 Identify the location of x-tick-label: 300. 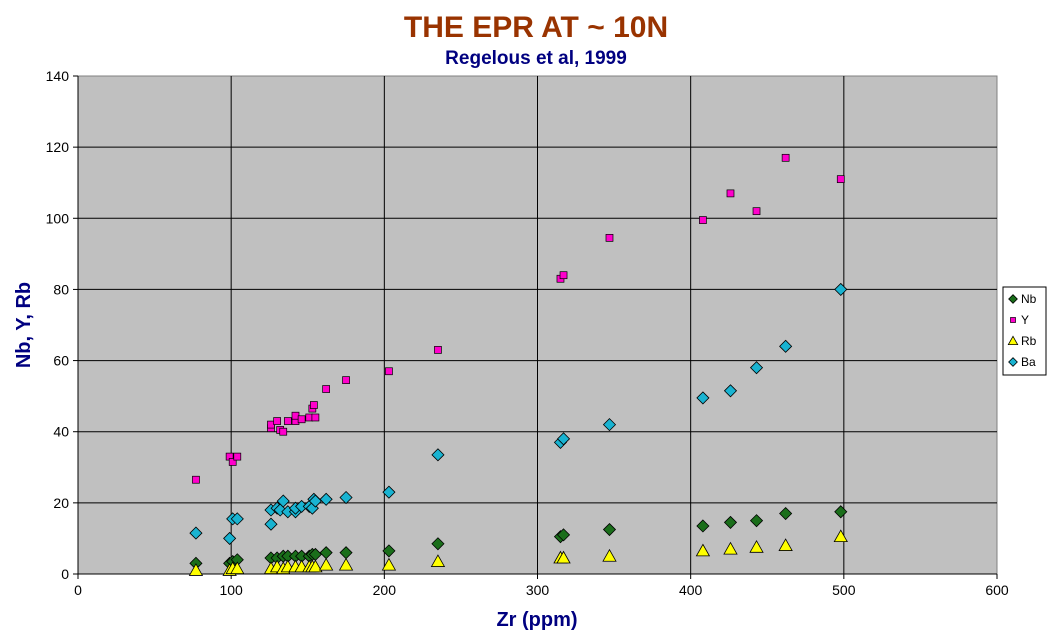
(538, 590).